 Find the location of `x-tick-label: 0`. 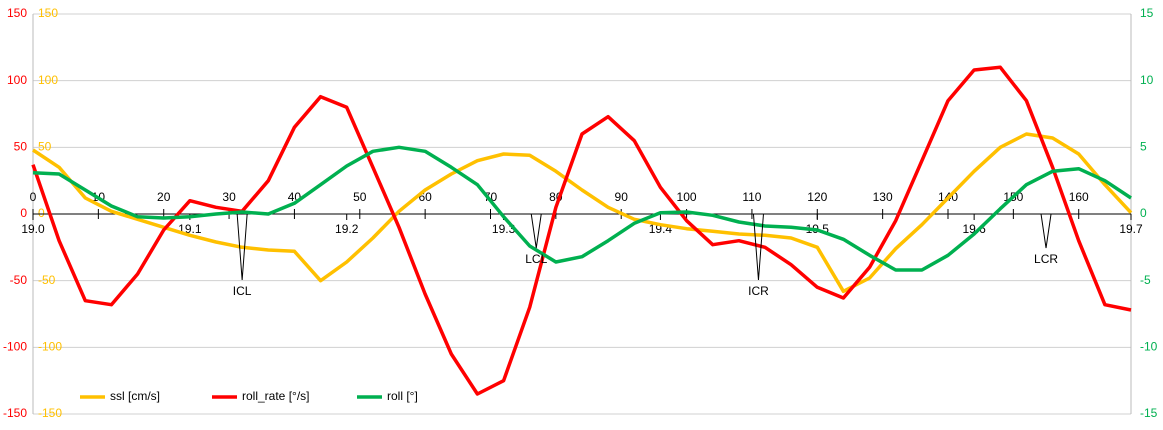

x-tick-label: 0 is located at coordinates (33, 197).